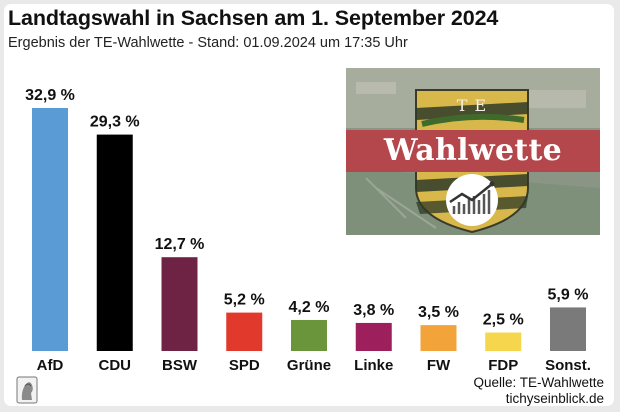 The height and width of the screenshot is (412, 620). I want to click on bar-fw, so click(438, 338).